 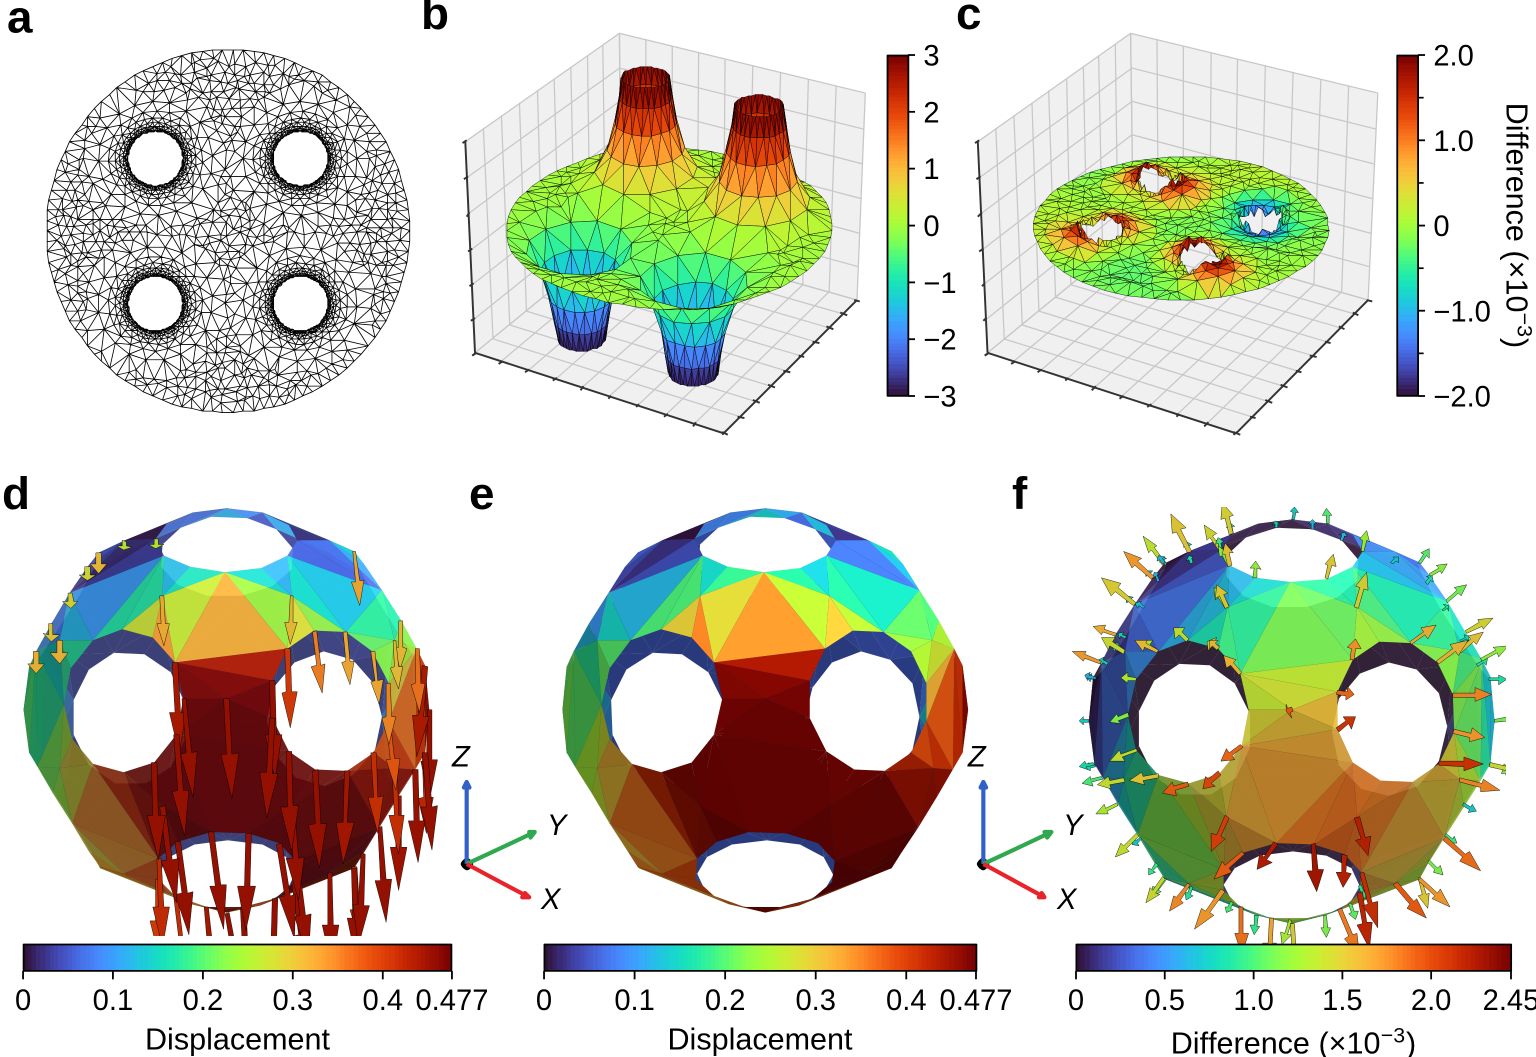 What do you see at coordinates (16, 493) in the screenshot?
I see `svg-text: d` at bounding box center [16, 493].